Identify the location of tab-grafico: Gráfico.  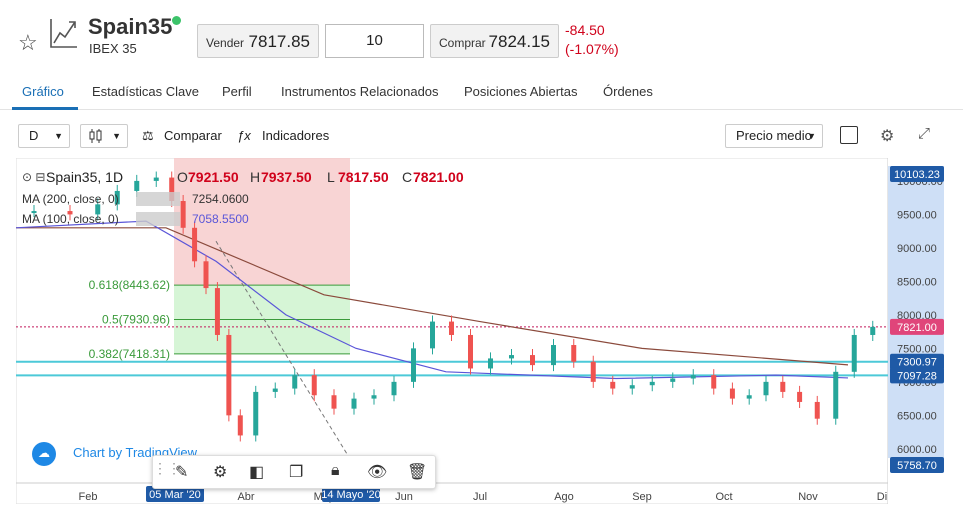
(43, 91).